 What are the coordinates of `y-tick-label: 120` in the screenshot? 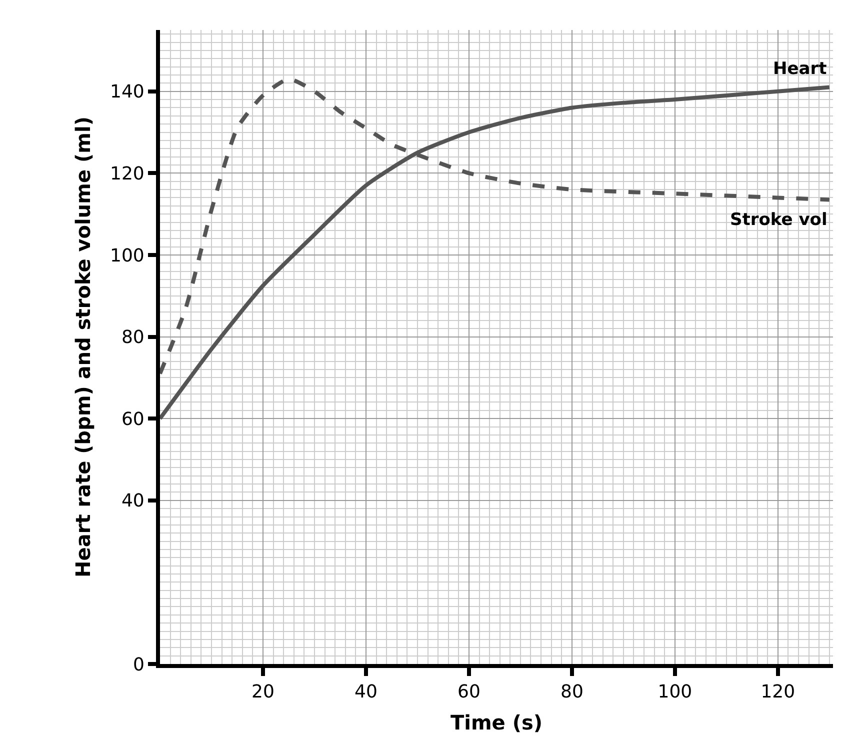 It's located at (127, 173).